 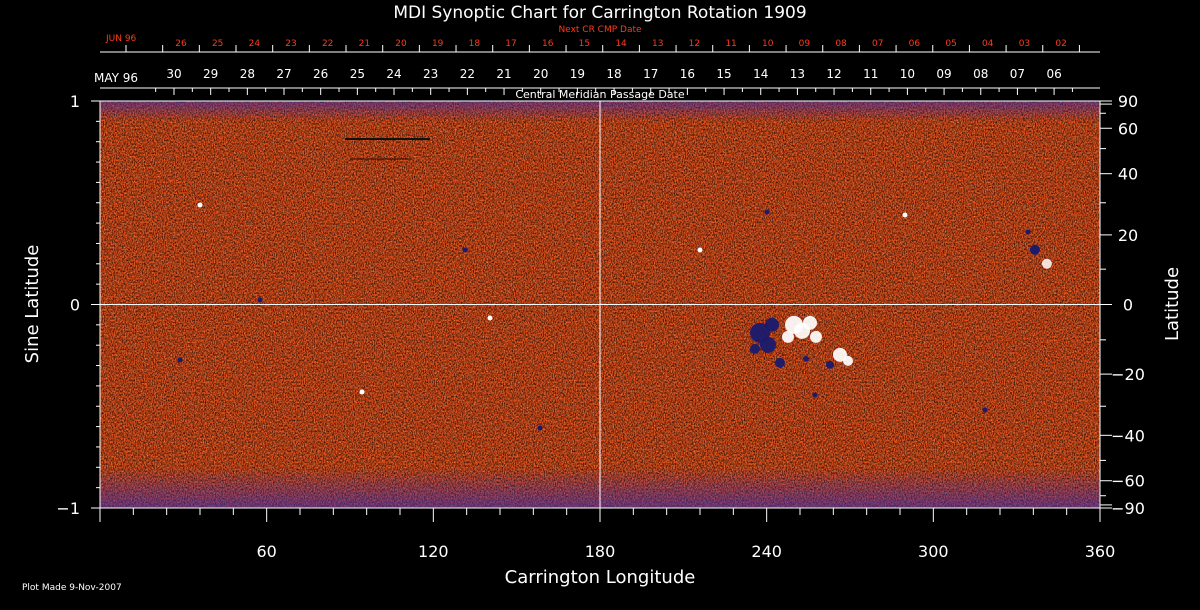 What do you see at coordinates (1100, 551) in the screenshot?
I see `x-tick-label: 360` at bounding box center [1100, 551].